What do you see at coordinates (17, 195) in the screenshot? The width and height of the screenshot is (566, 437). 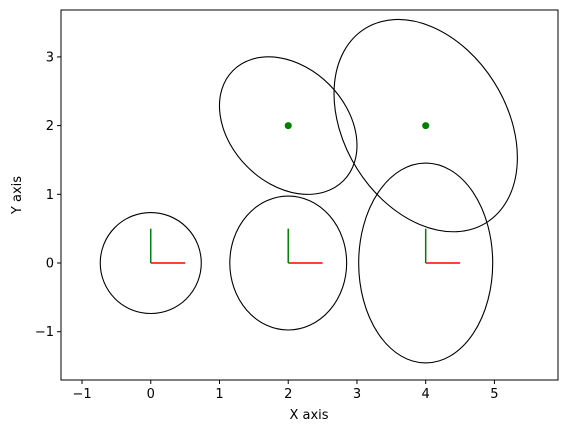 I see `y-axis-label: Y axis` at bounding box center [17, 195].